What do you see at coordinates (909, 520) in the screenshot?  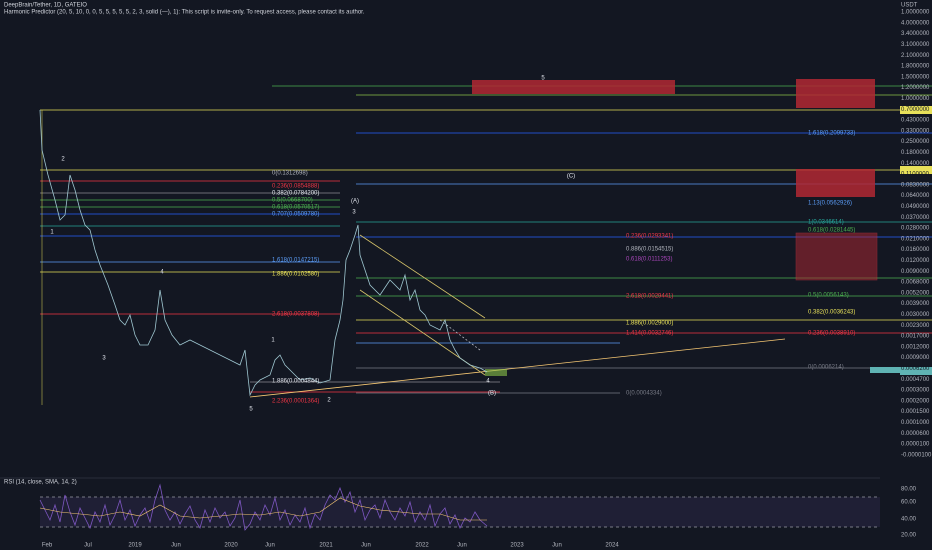 I see `rsi-axis-label: 40.00` at bounding box center [909, 520].